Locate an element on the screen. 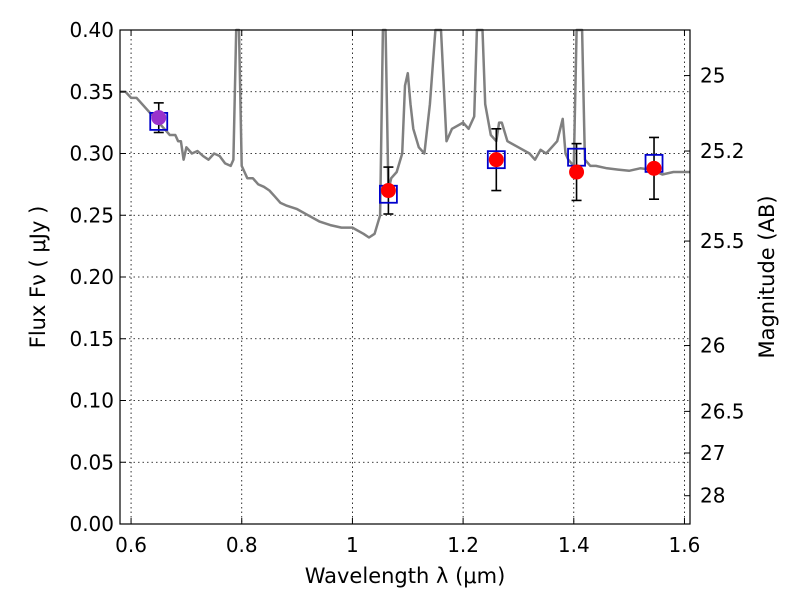 This screenshot has width=800, height=600. y-tick-label: 0.05 is located at coordinates (91, 462).